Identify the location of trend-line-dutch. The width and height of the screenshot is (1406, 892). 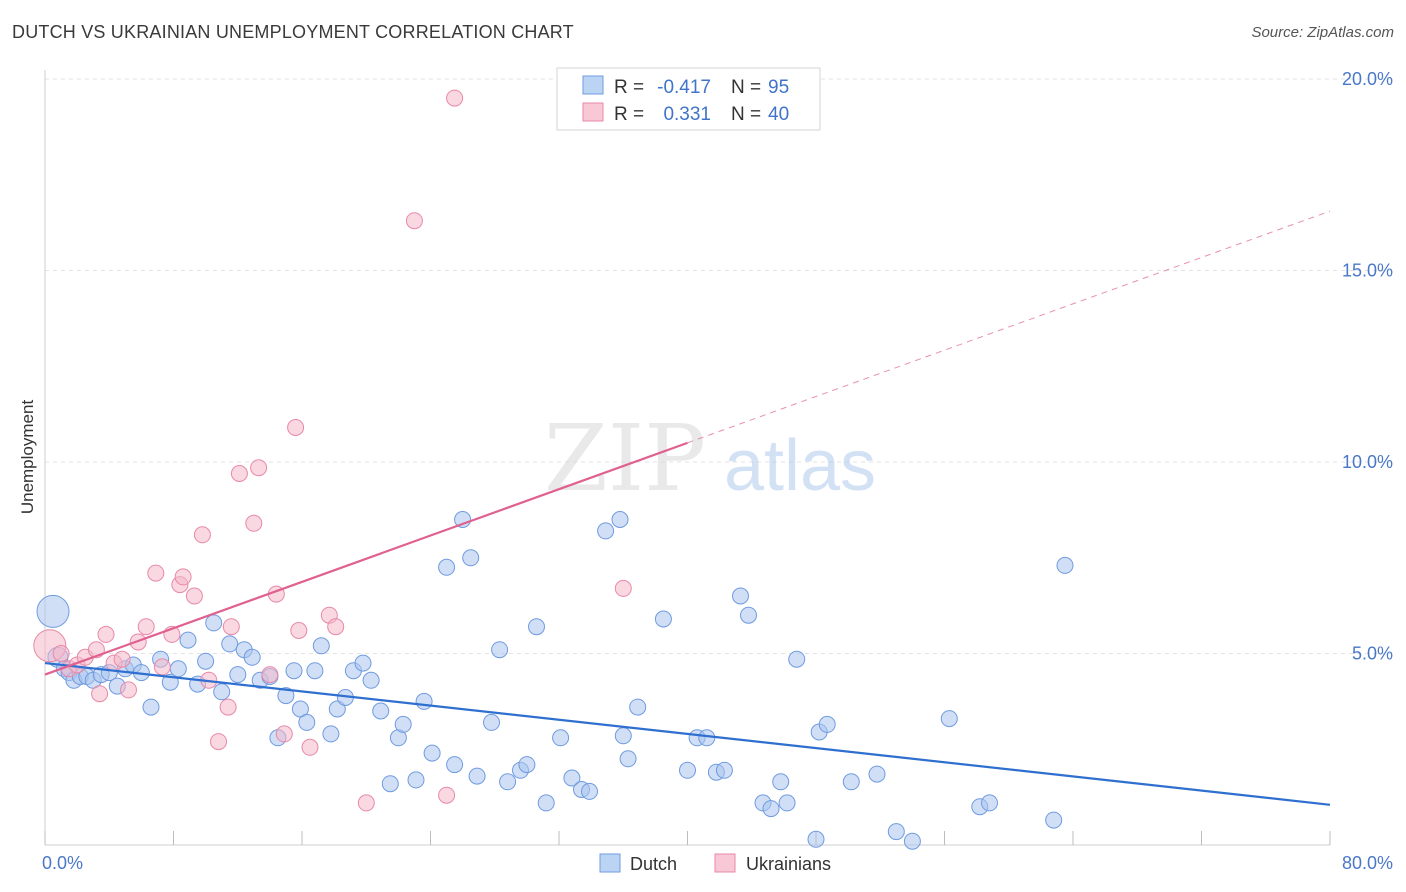
(687, 733).